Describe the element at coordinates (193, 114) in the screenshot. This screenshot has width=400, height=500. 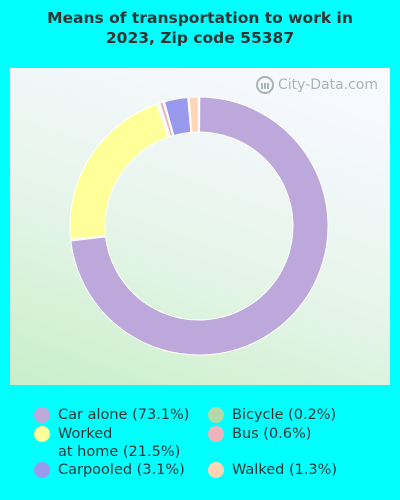
I see `donut-slice-walked` at that location.